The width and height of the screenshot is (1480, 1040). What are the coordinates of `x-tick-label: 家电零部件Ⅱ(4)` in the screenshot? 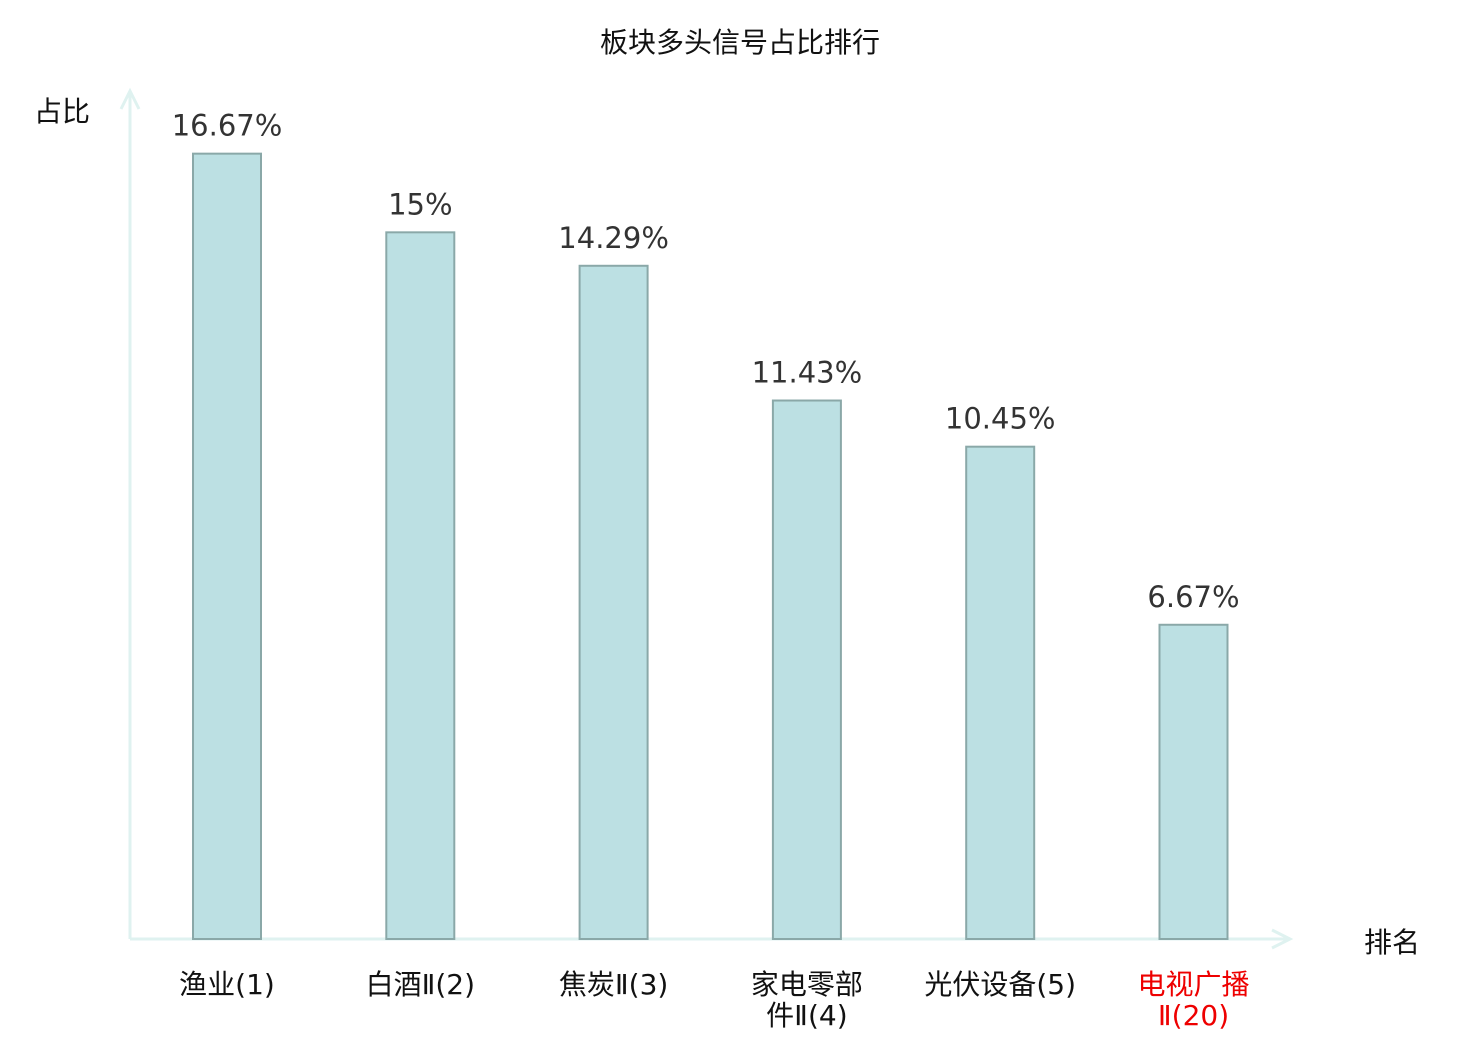 It's located at (807, 1000).